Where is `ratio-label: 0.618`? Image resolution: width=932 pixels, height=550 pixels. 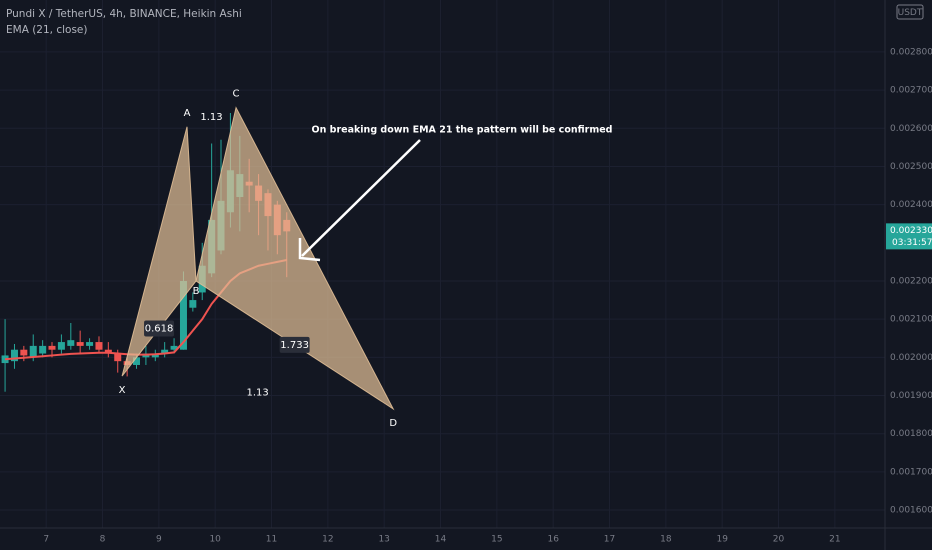
ratio-label: 0.618 is located at coordinates (159, 329).